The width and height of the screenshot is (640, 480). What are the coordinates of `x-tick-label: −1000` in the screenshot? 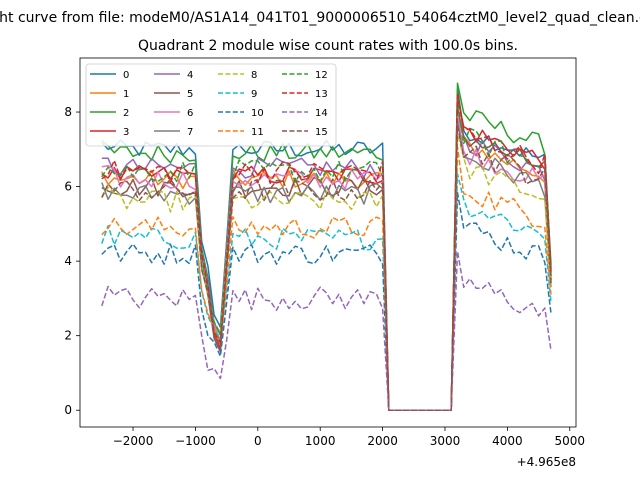 It's located at (195, 441).